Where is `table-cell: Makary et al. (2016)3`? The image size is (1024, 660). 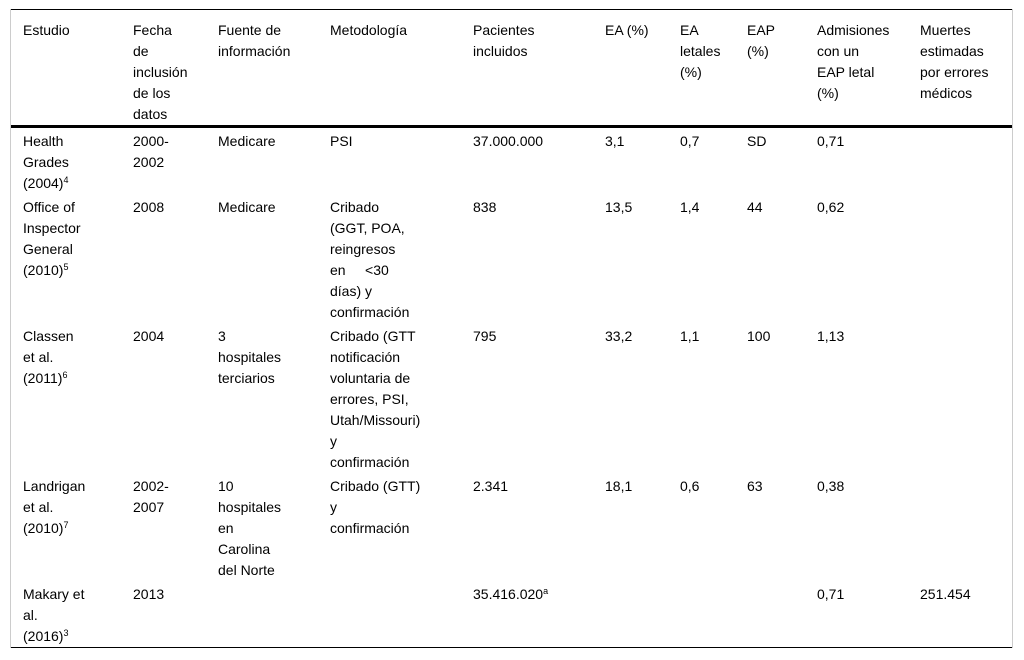 table-cell: Makary et al. (2016)3 is located at coordinates (72, 614).